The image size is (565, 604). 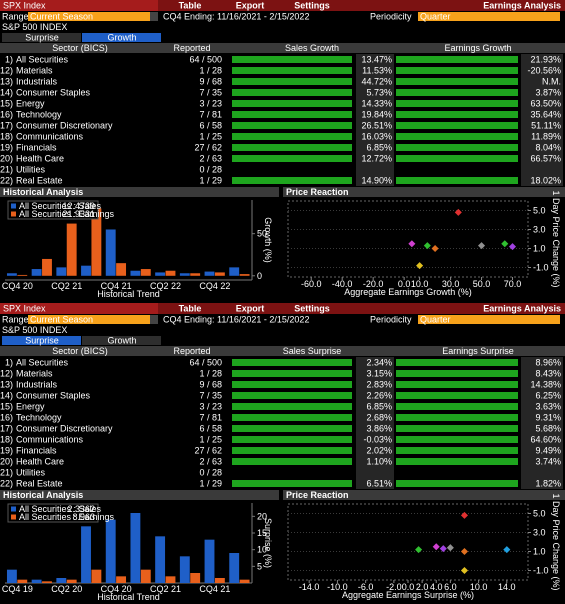 What do you see at coordinates (548, 407) in the screenshot?
I see `earnings-value: 3.63%` at bounding box center [548, 407].